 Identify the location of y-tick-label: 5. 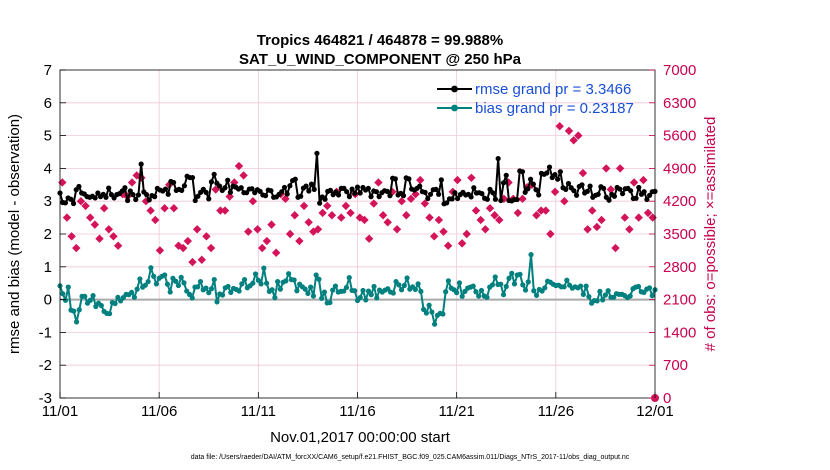
(48, 136).